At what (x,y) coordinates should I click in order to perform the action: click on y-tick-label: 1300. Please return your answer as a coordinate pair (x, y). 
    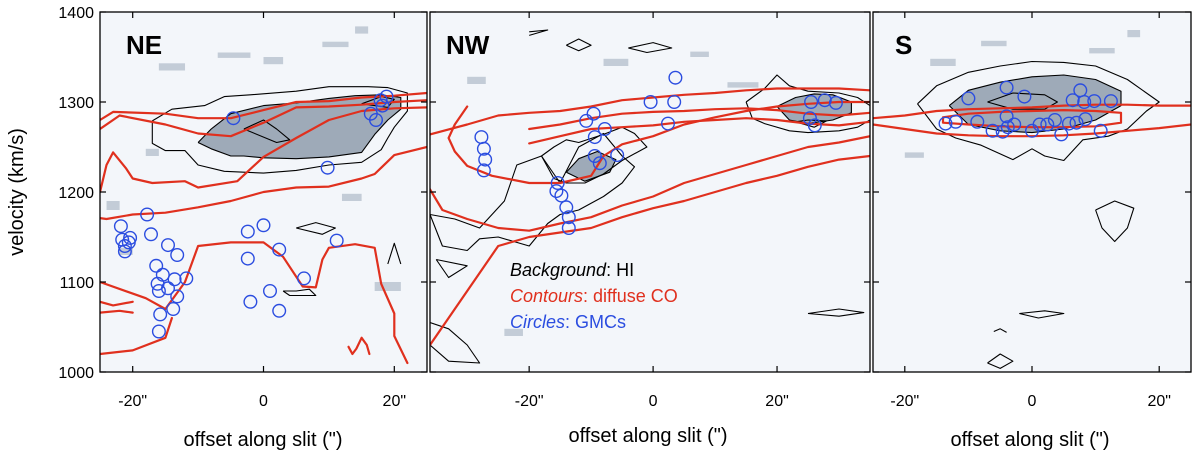
    Looking at the image, I should click on (76, 103).